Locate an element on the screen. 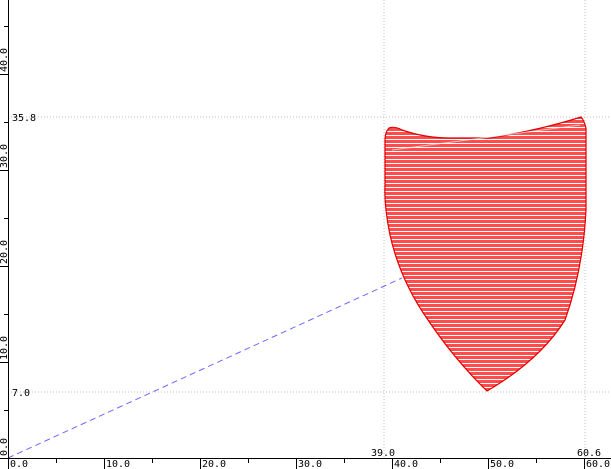  x-tick-label-30: 30.0 is located at coordinates (310, 464).